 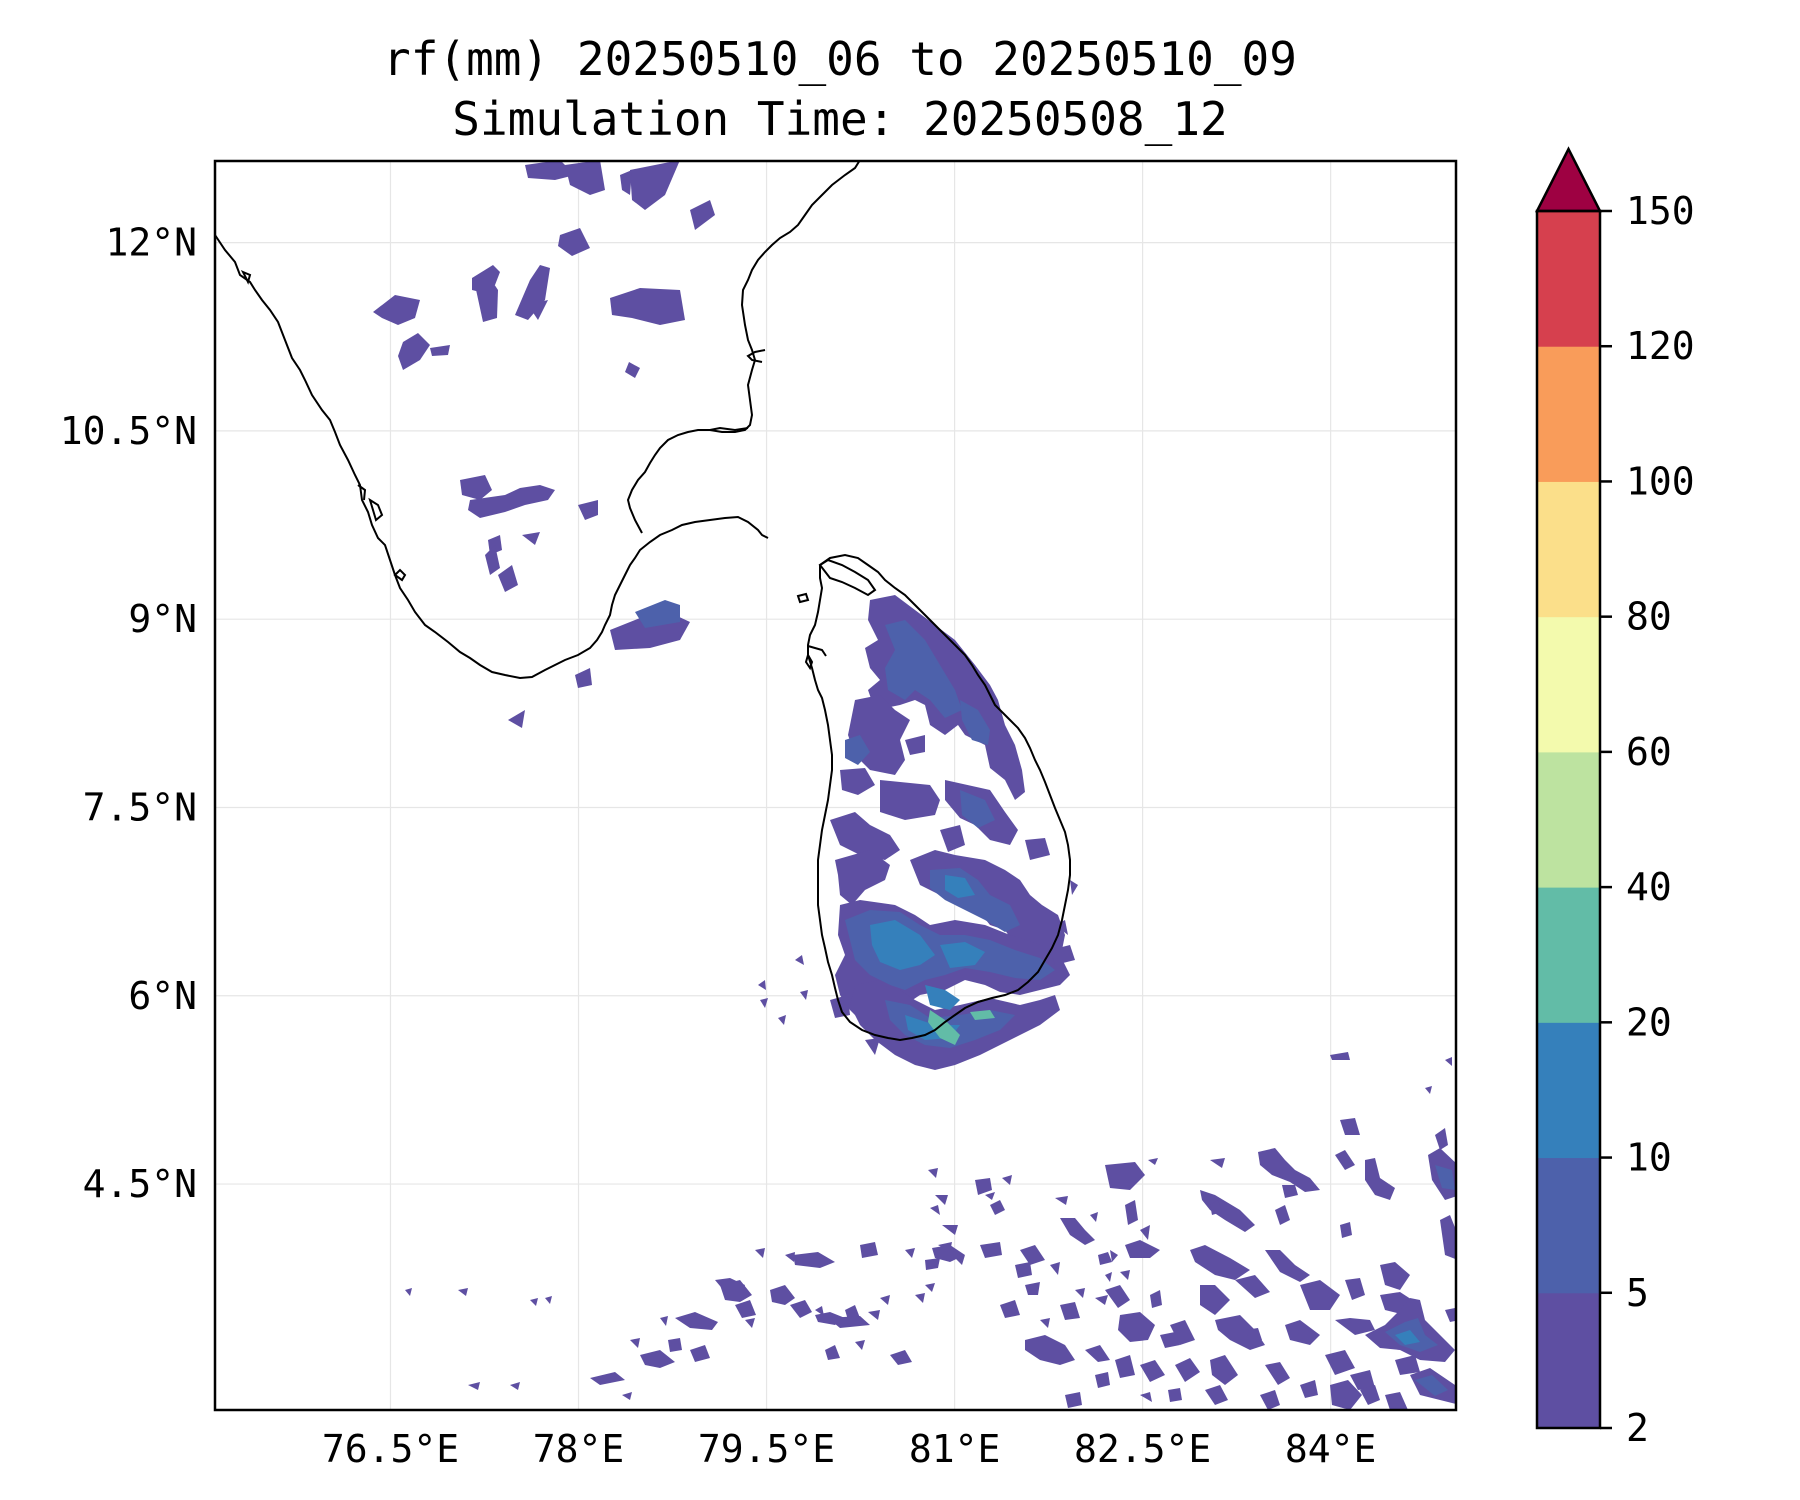 What do you see at coordinates (918, 832) in the screenshot?
I see `rain-patches-sri-lanka` at bounding box center [918, 832].